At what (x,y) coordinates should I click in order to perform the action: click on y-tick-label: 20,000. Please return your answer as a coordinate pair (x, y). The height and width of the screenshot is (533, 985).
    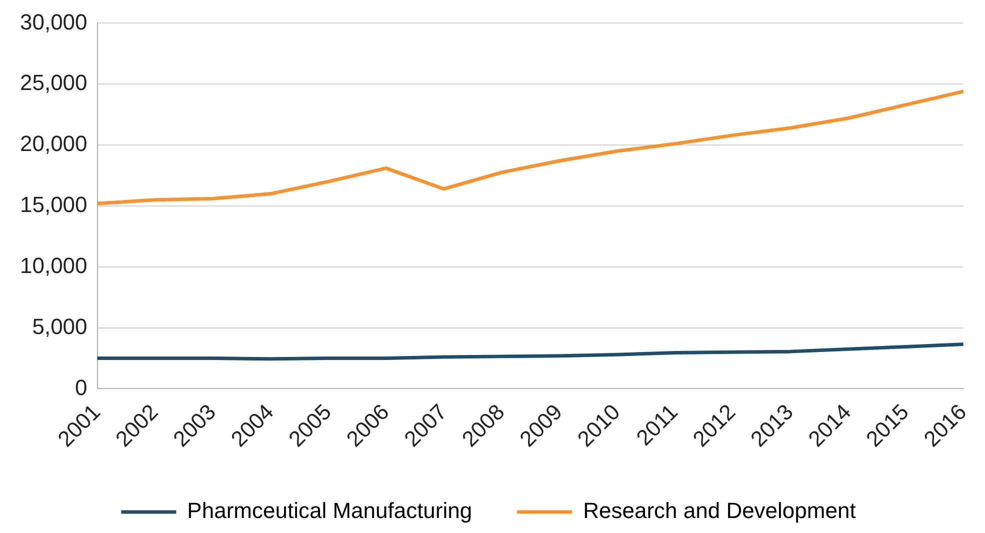
    Looking at the image, I should click on (54, 143).